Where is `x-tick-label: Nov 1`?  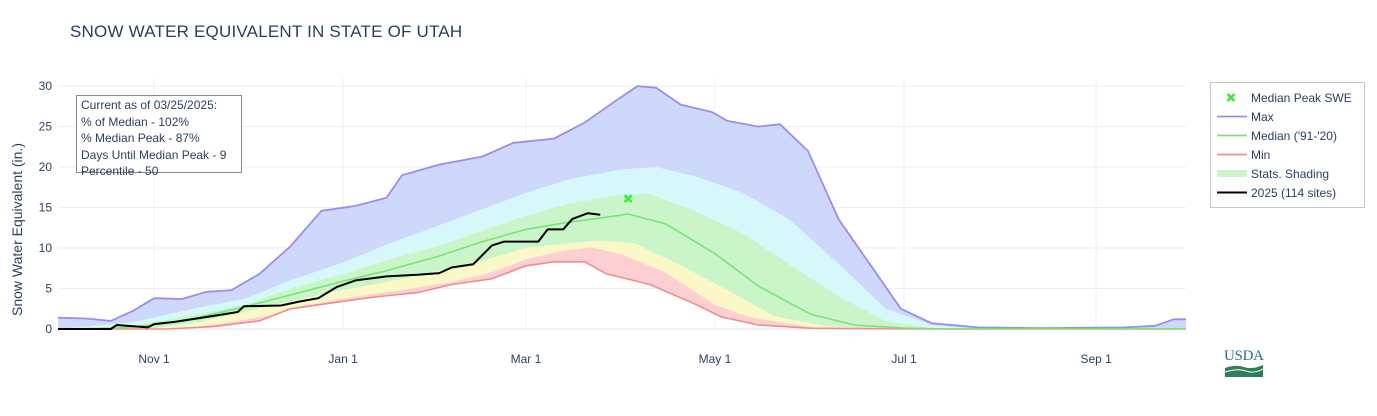
x-tick-label: Nov 1 is located at coordinates (154, 359).